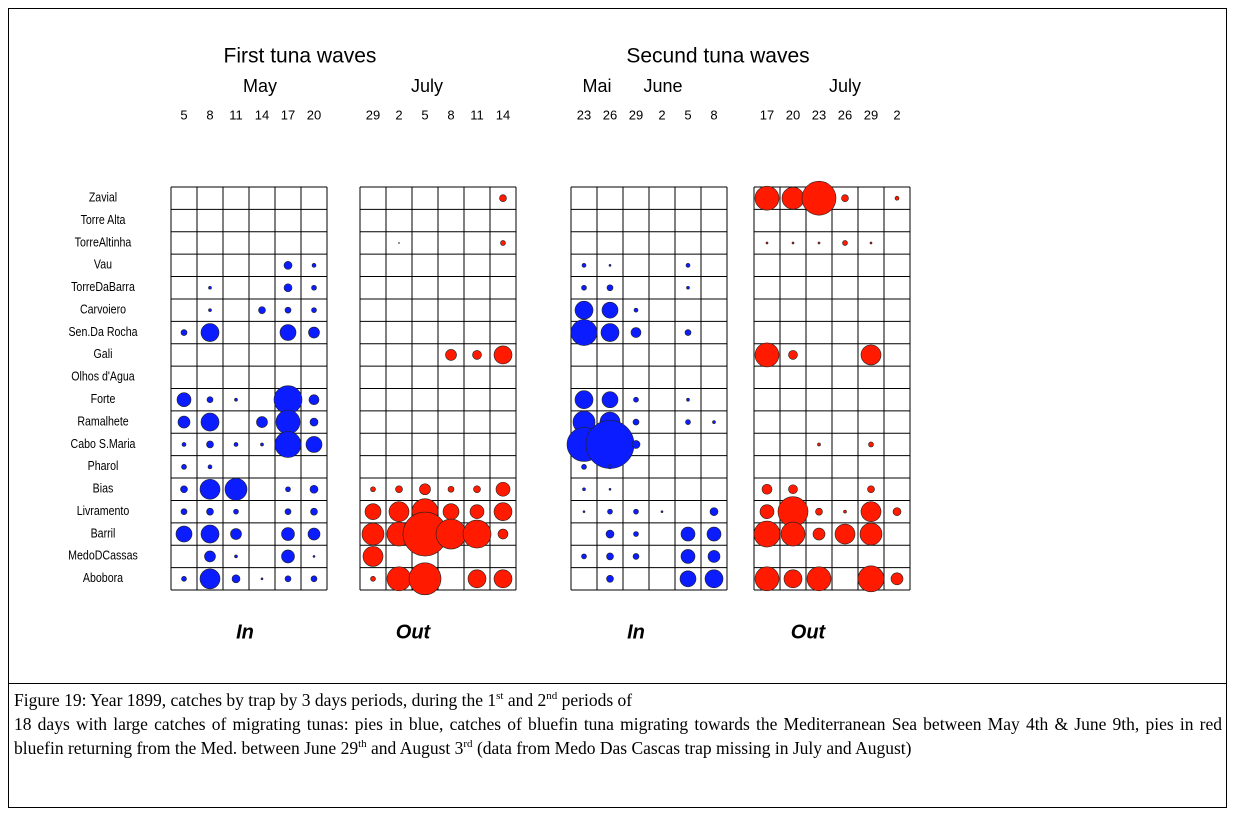 The height and width of the screenshot is (816, 1237). What do you see at coordinates (687, 114) in the screenshot?
I see `day-label: 5` at bounding box center [687, 114].